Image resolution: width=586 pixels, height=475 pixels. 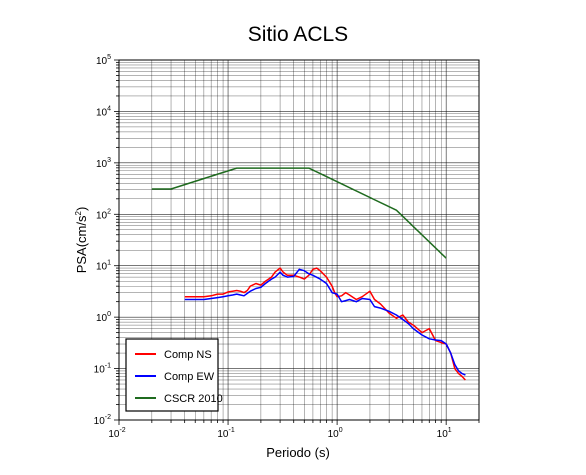 What do you see at coordinates (225, 433) in the screenshot?
I see `x-tick-label: 10⁻¹` at bounding box center [225, 433].